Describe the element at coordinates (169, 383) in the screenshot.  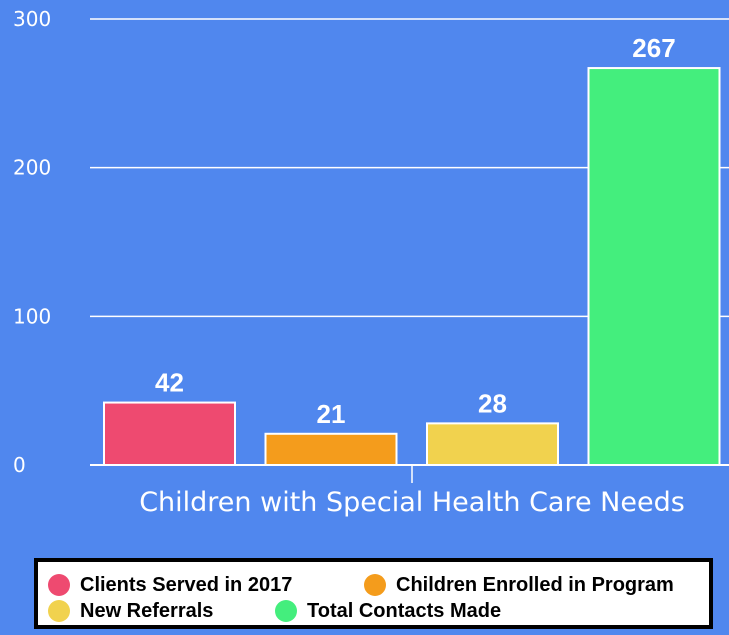
I see `bar-value-label-1: 42` at that location.